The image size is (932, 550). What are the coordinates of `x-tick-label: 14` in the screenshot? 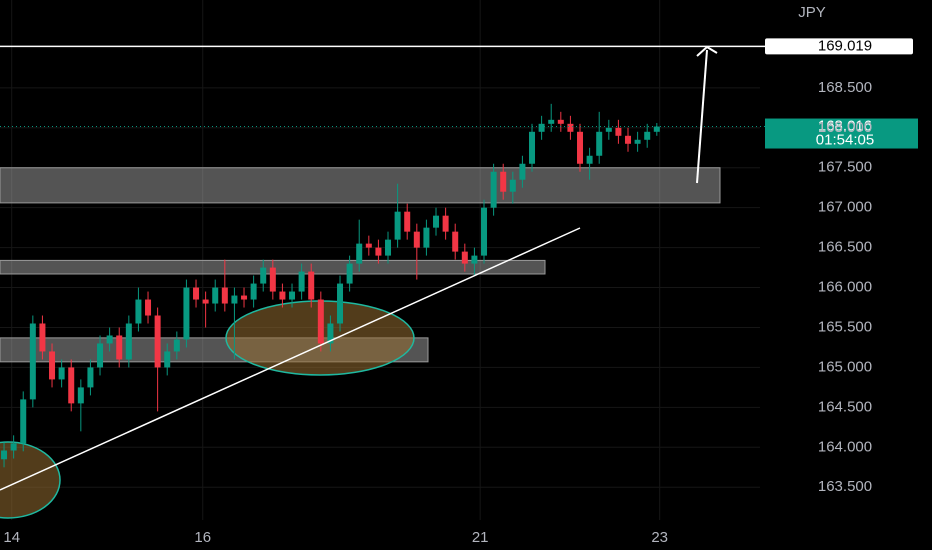 It's located at (11, 537).